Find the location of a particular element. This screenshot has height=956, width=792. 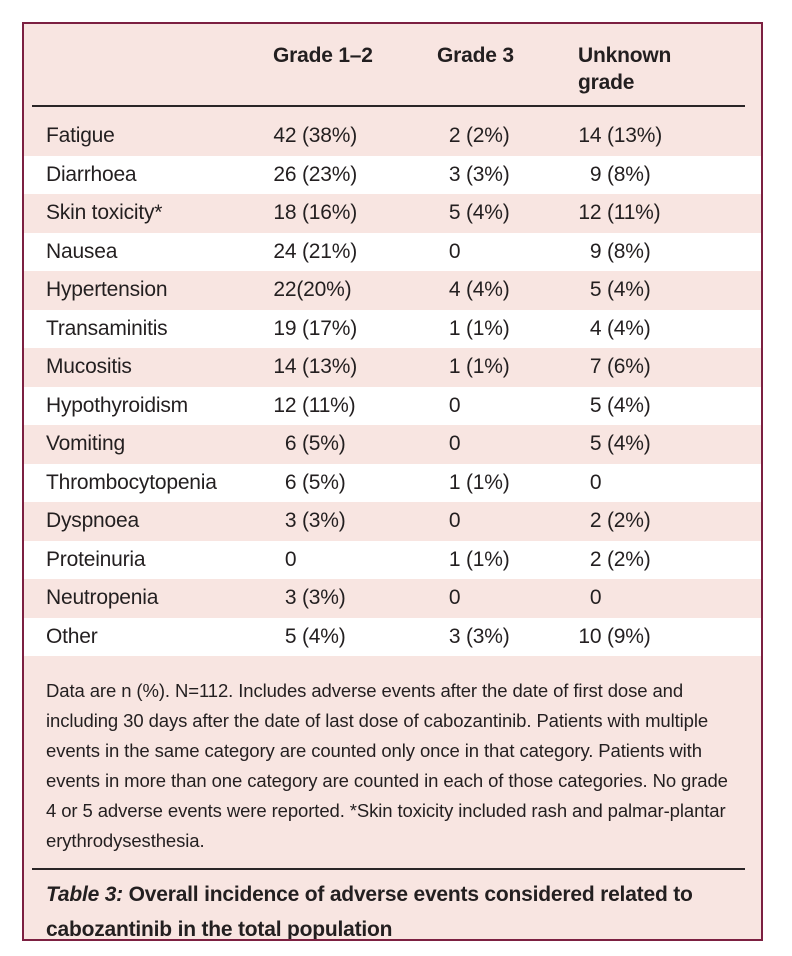

unknown-grade-value: 10 (9%) is located at coordinates (614, 636).